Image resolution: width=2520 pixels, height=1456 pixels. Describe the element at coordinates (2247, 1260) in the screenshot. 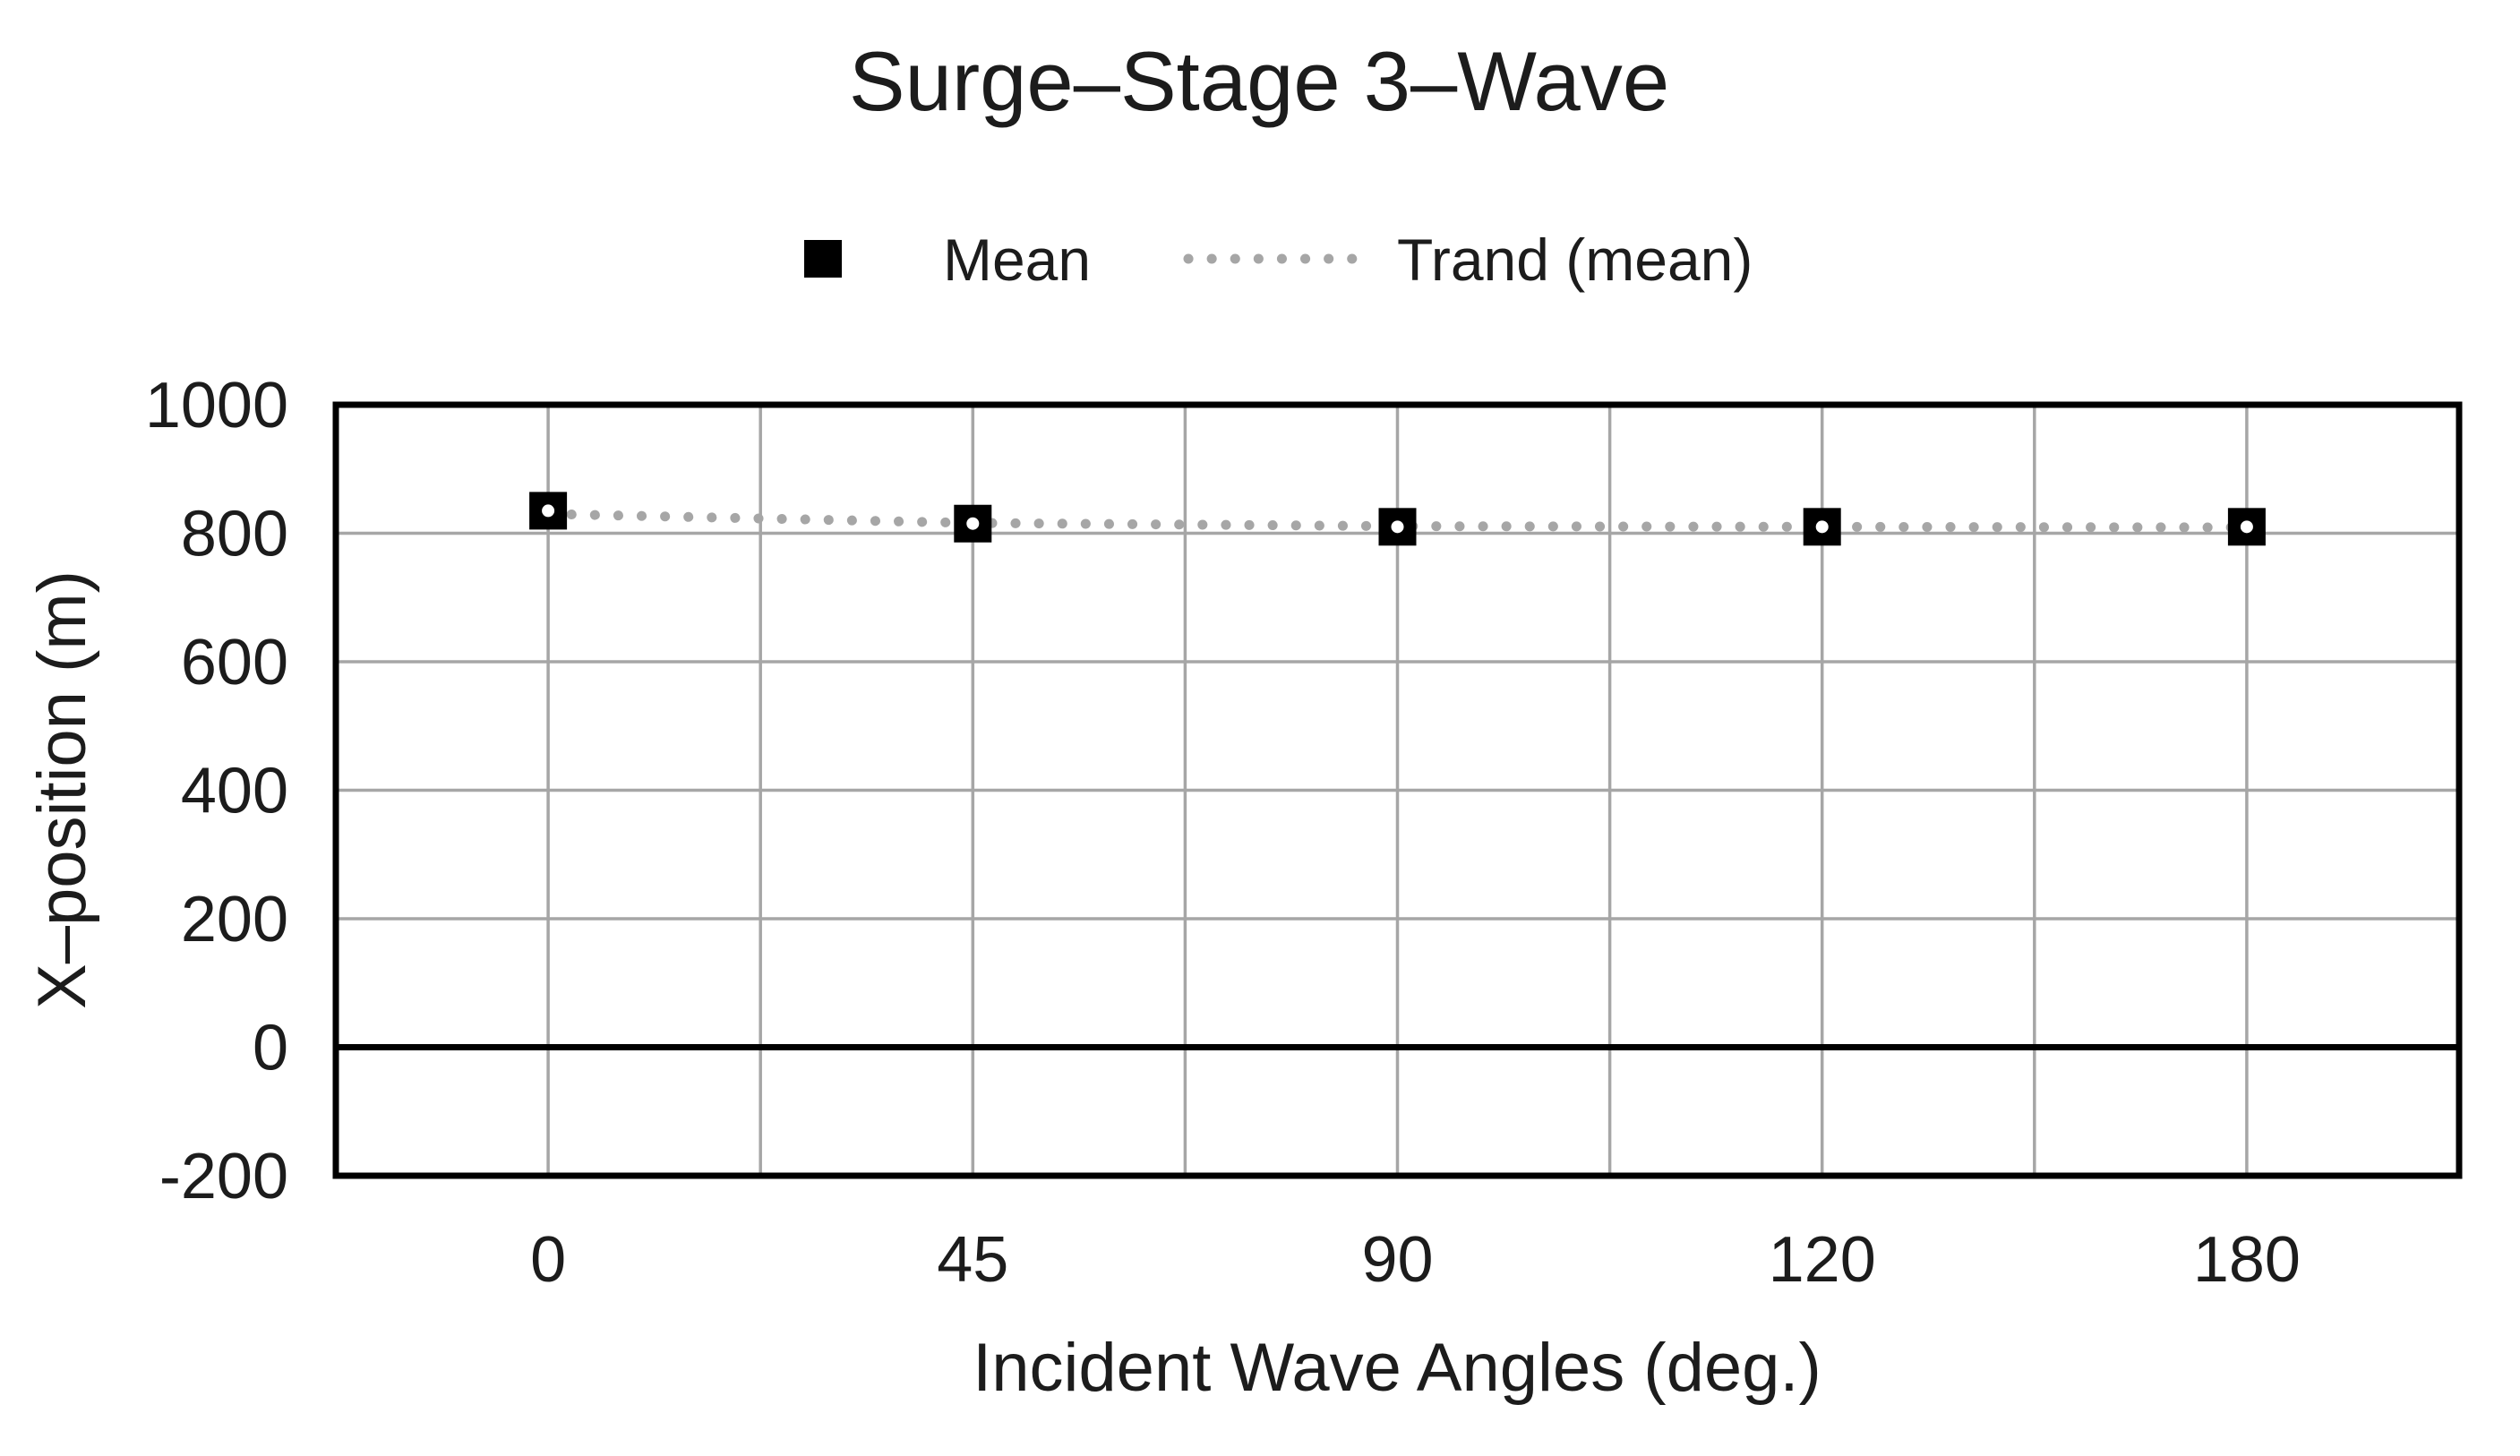

I see `x-tick-label: 180` at that location.